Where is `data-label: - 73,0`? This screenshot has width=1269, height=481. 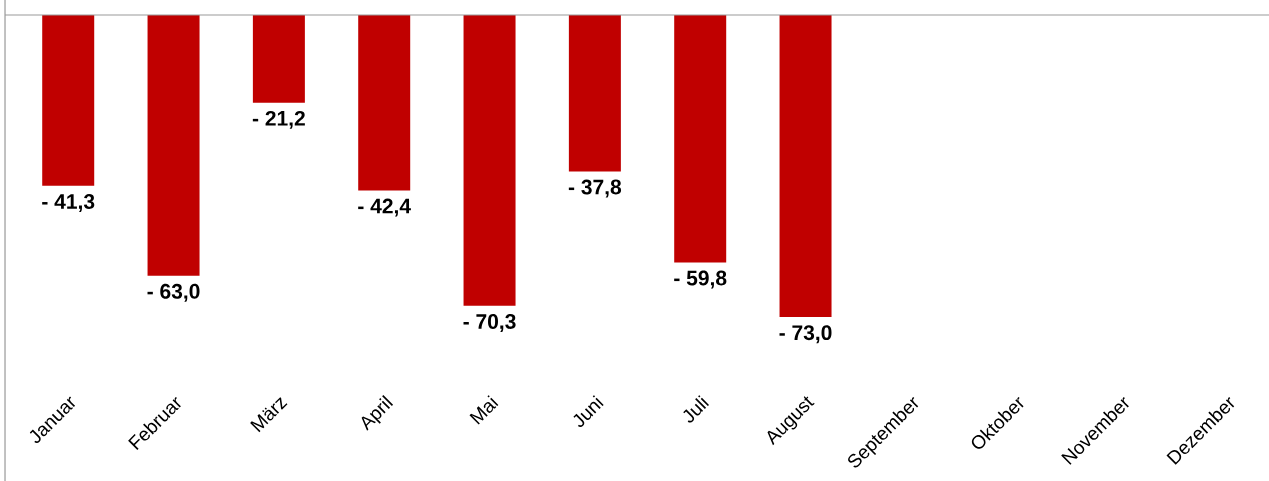 data-label: - 73,0 is located at coordinates (805, 334).